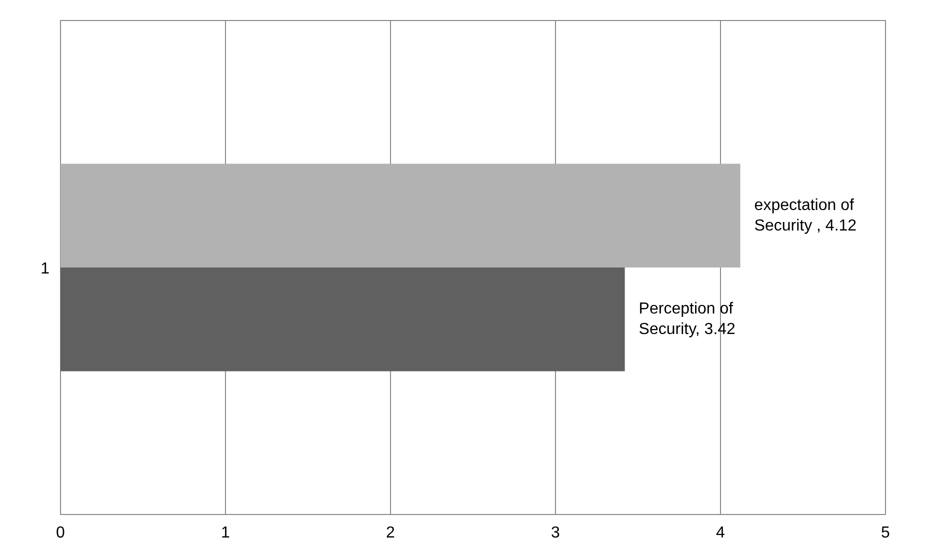  I want to click on x-tick-label: 2, so click(391, 533).